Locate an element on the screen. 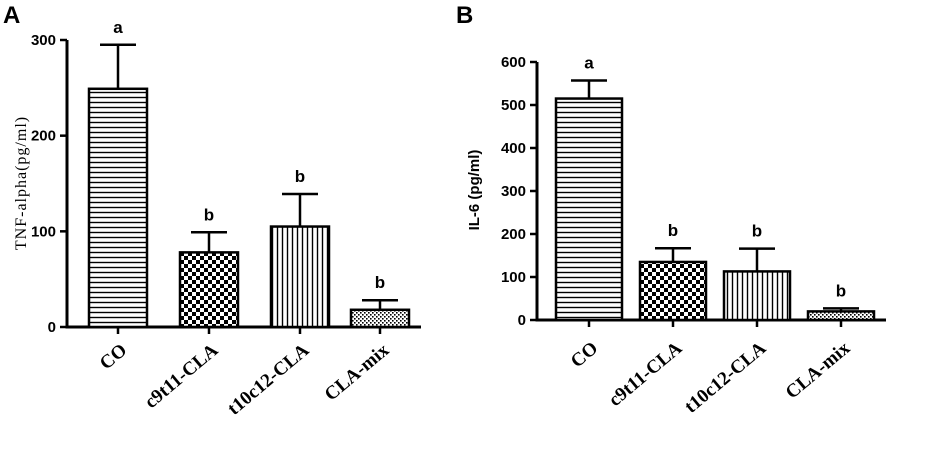  y-tick-label-b: 400 is located at coordinates (513, 148).